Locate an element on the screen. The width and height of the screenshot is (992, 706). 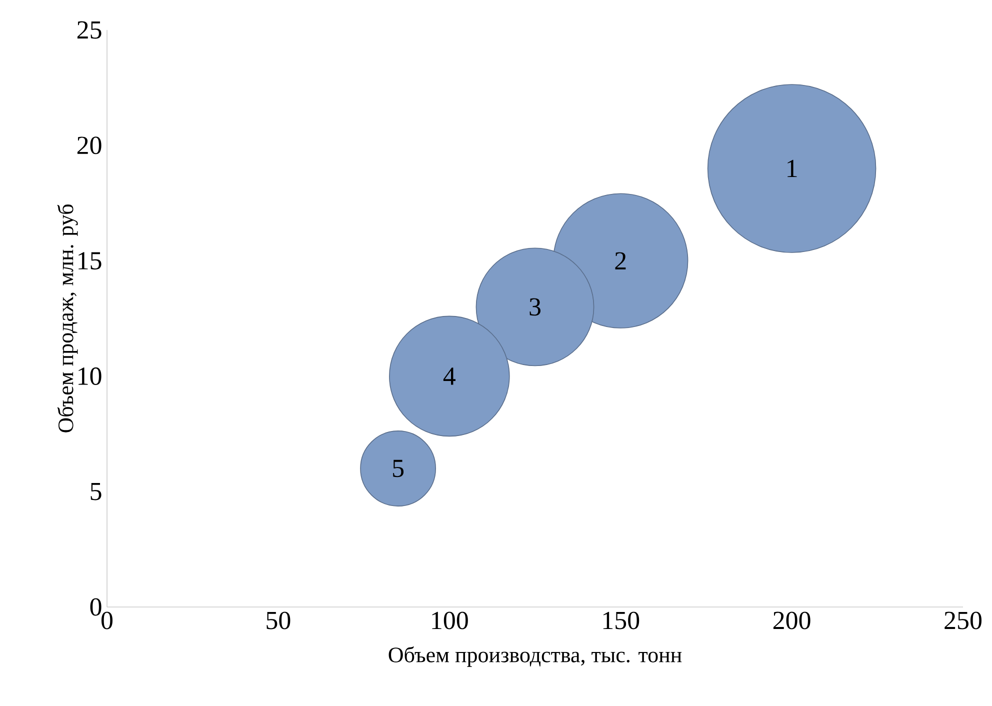
y-tick-label: 20 is located at coordinates (89, 145).